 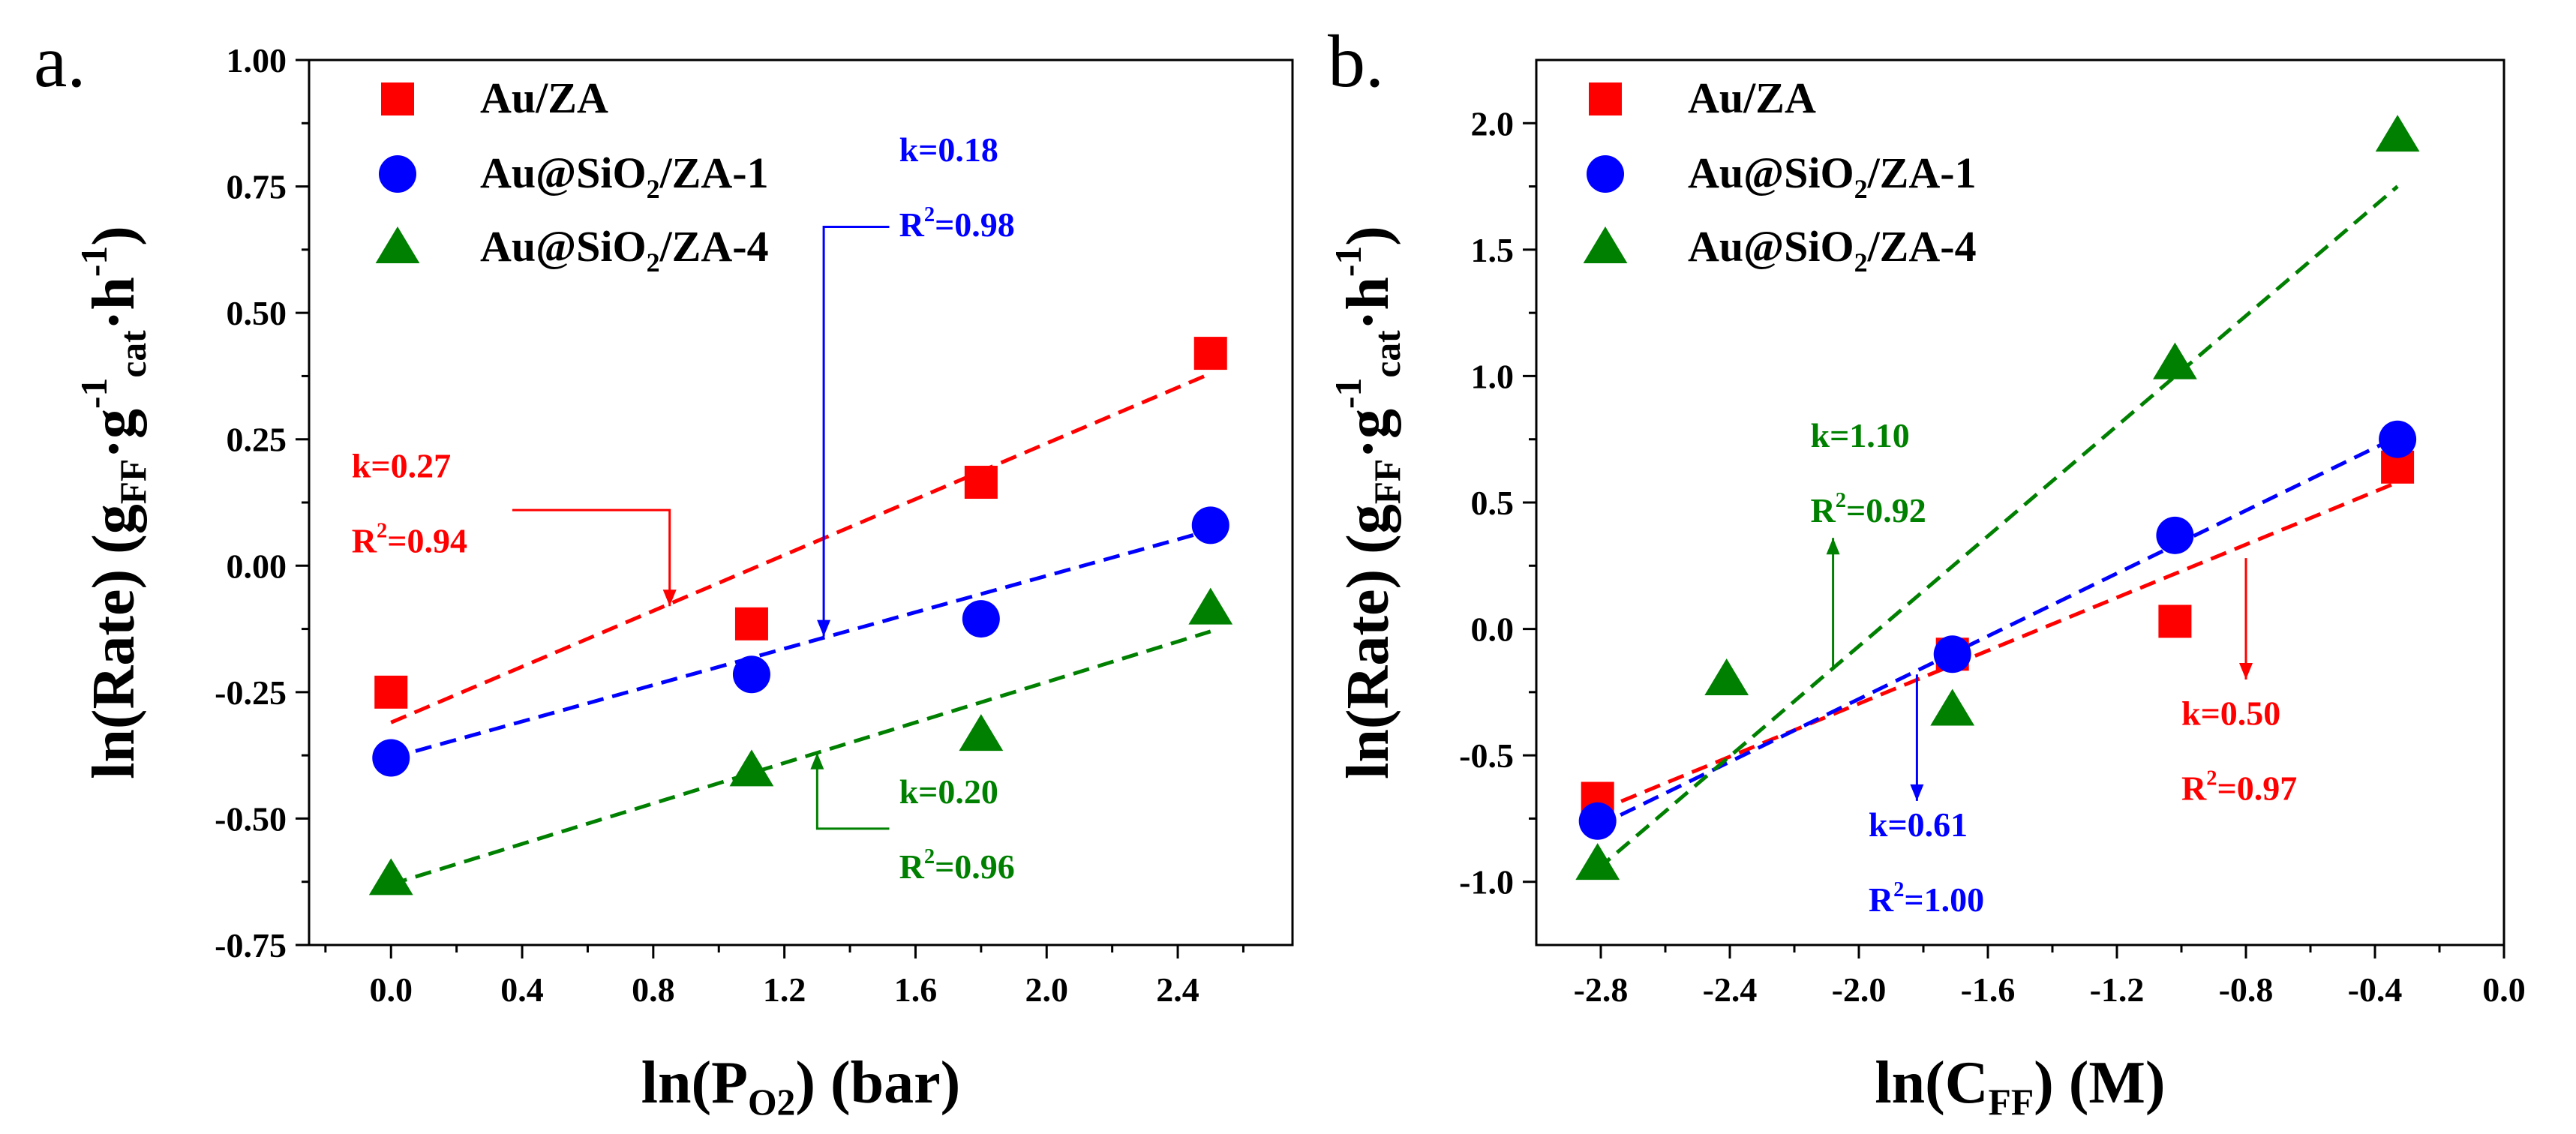 I want to click on annotation-r2-value: =0.94, so click(x=427, y=540).